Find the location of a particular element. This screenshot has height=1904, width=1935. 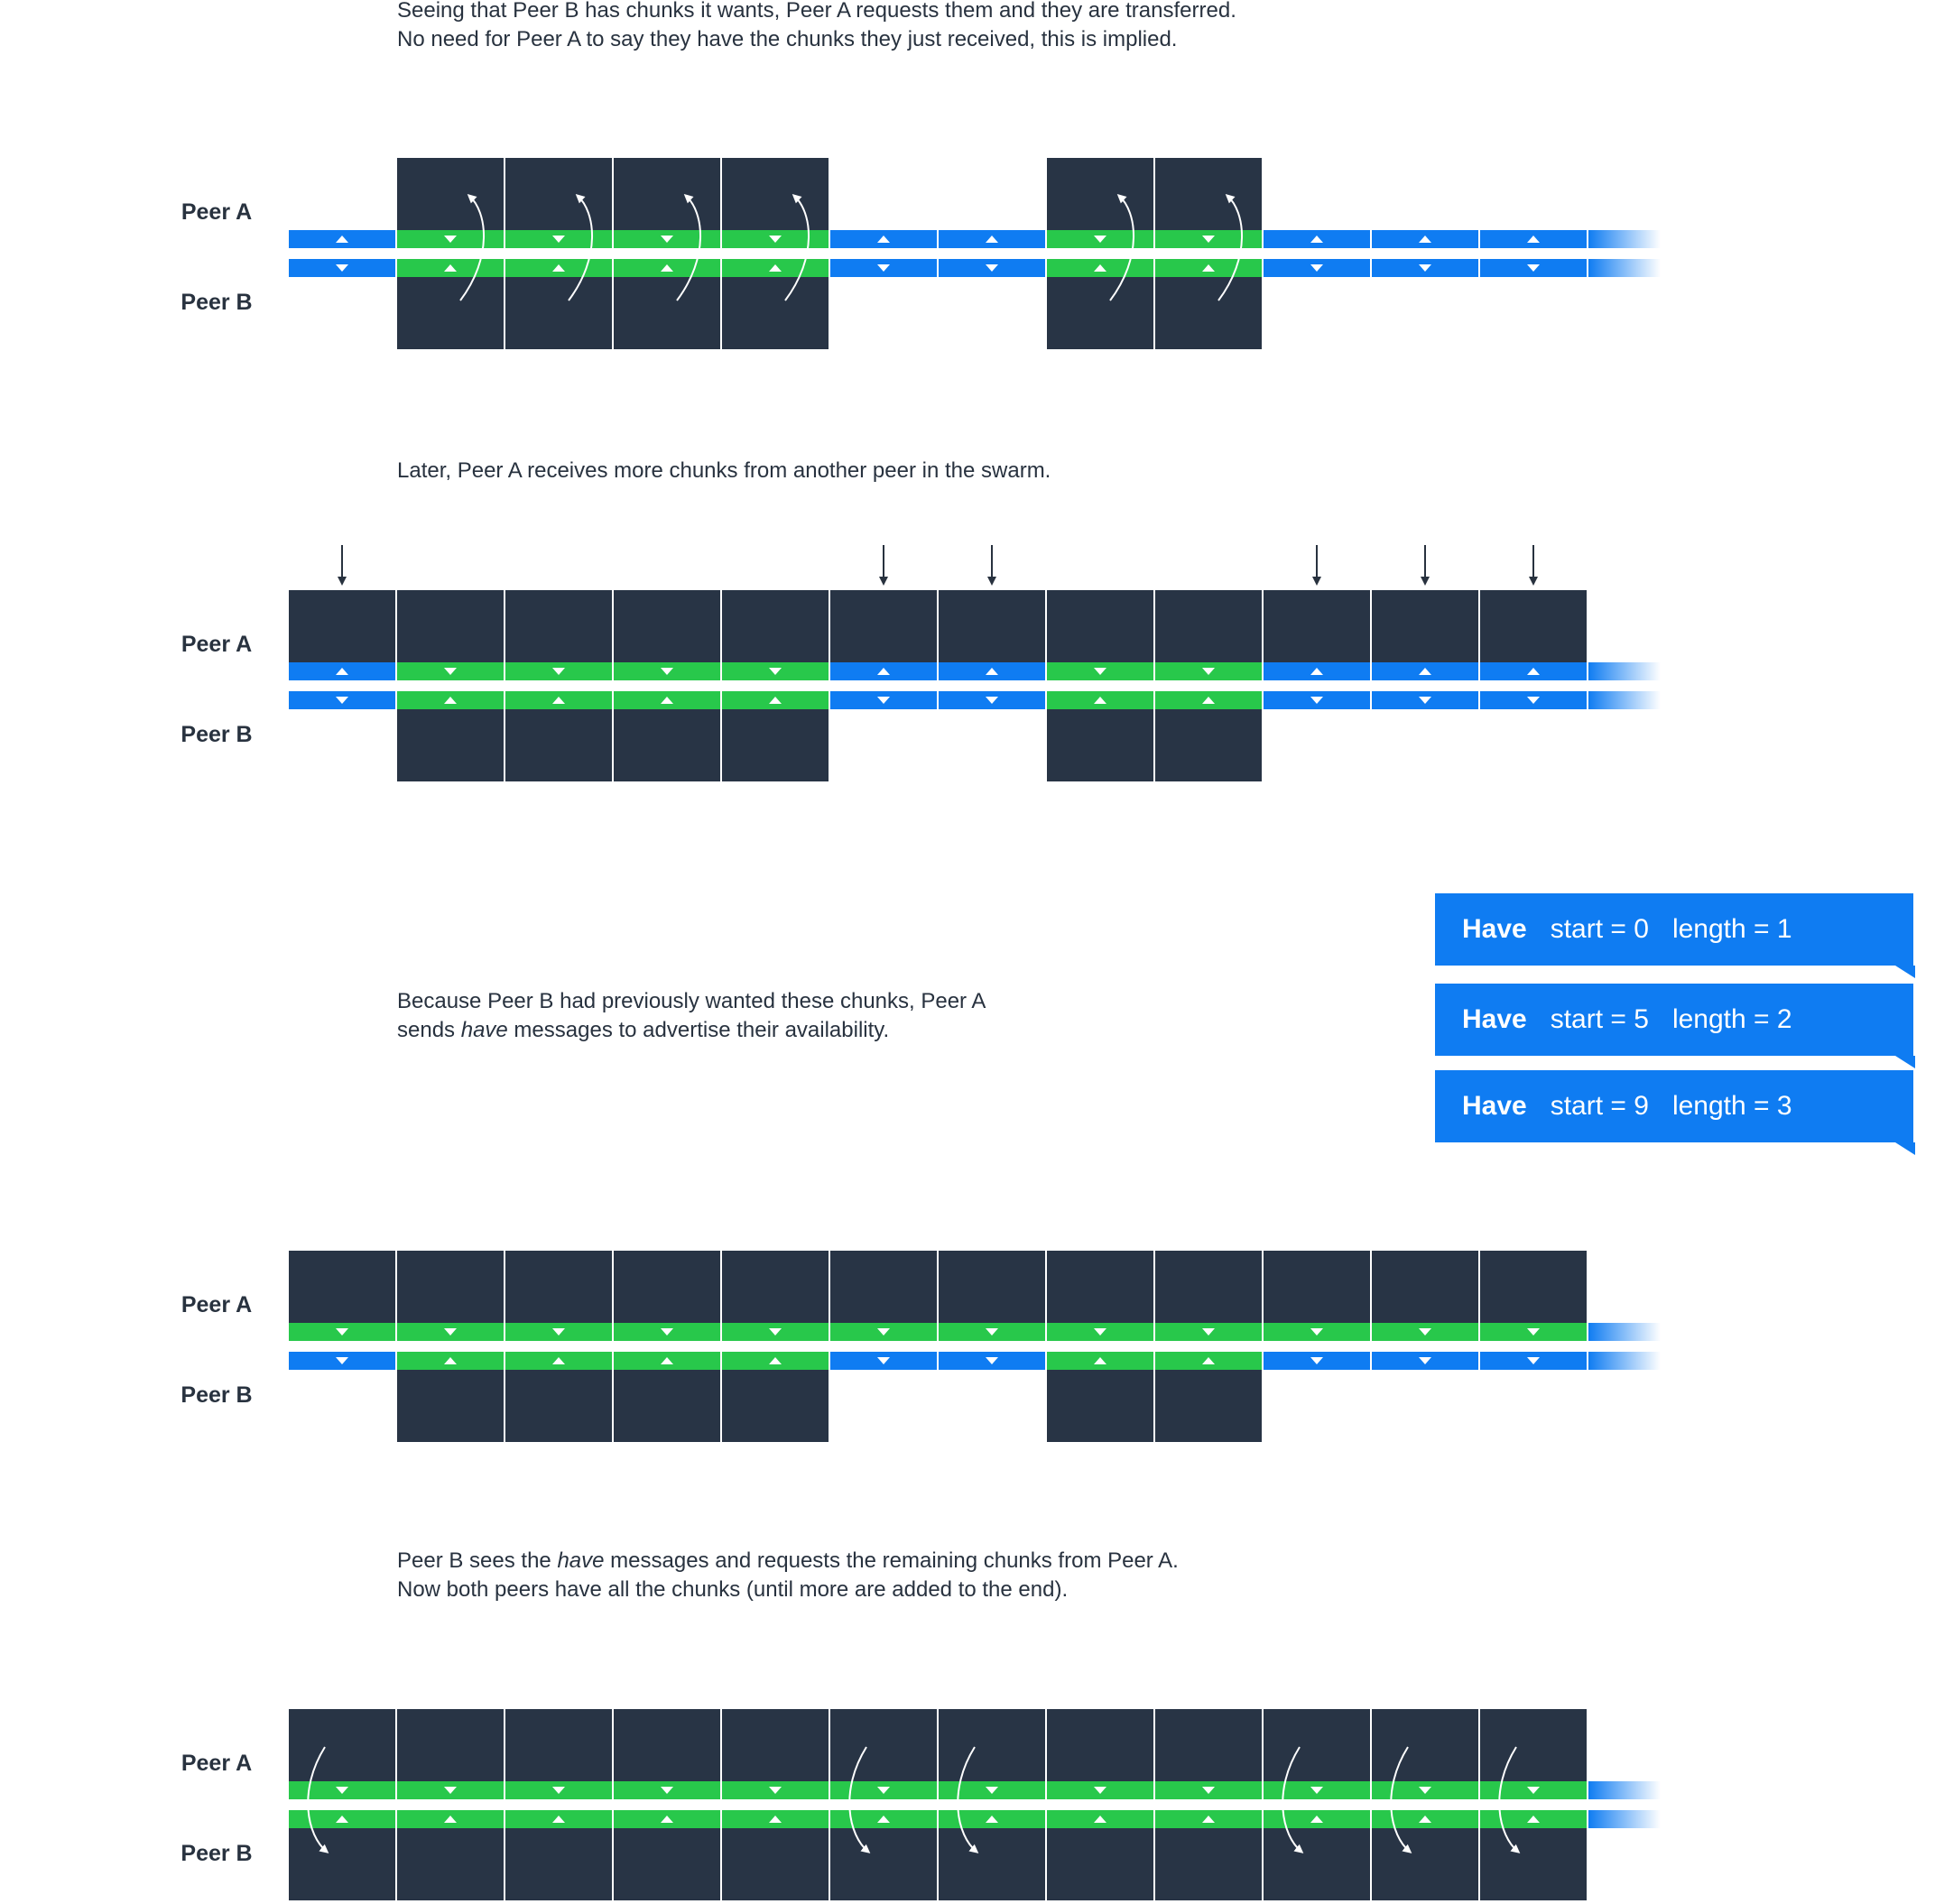

have-message-2: Have start = 5 length = 2 is located at coordinates (1675, 1026).